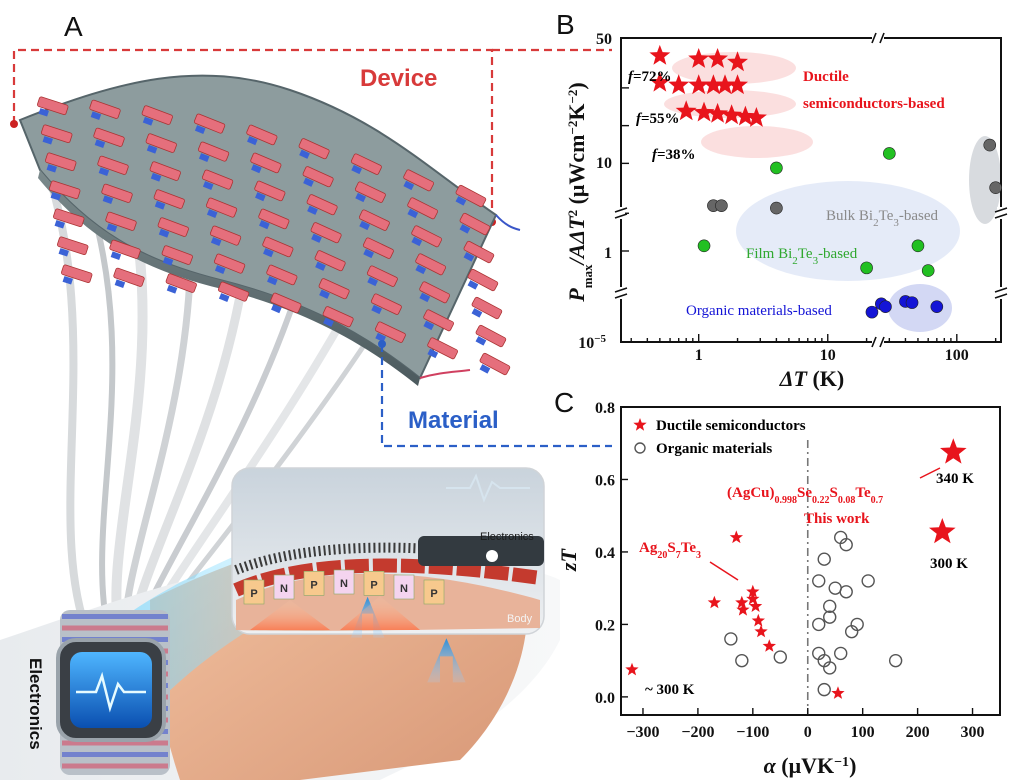  What do you see at coordinates (973, 732) in the screenshot?
I see `panel-c-xtick-label: 300` at bounding box center [973, 732].